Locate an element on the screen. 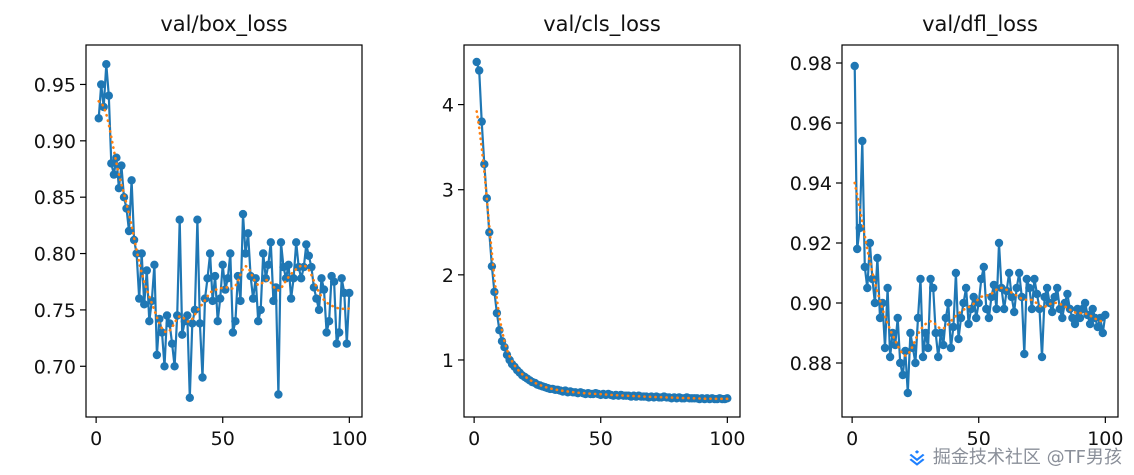 This screenshot has height=475, width=1134. y-tick-label: 0.96 is located at coordinates (811, 124).